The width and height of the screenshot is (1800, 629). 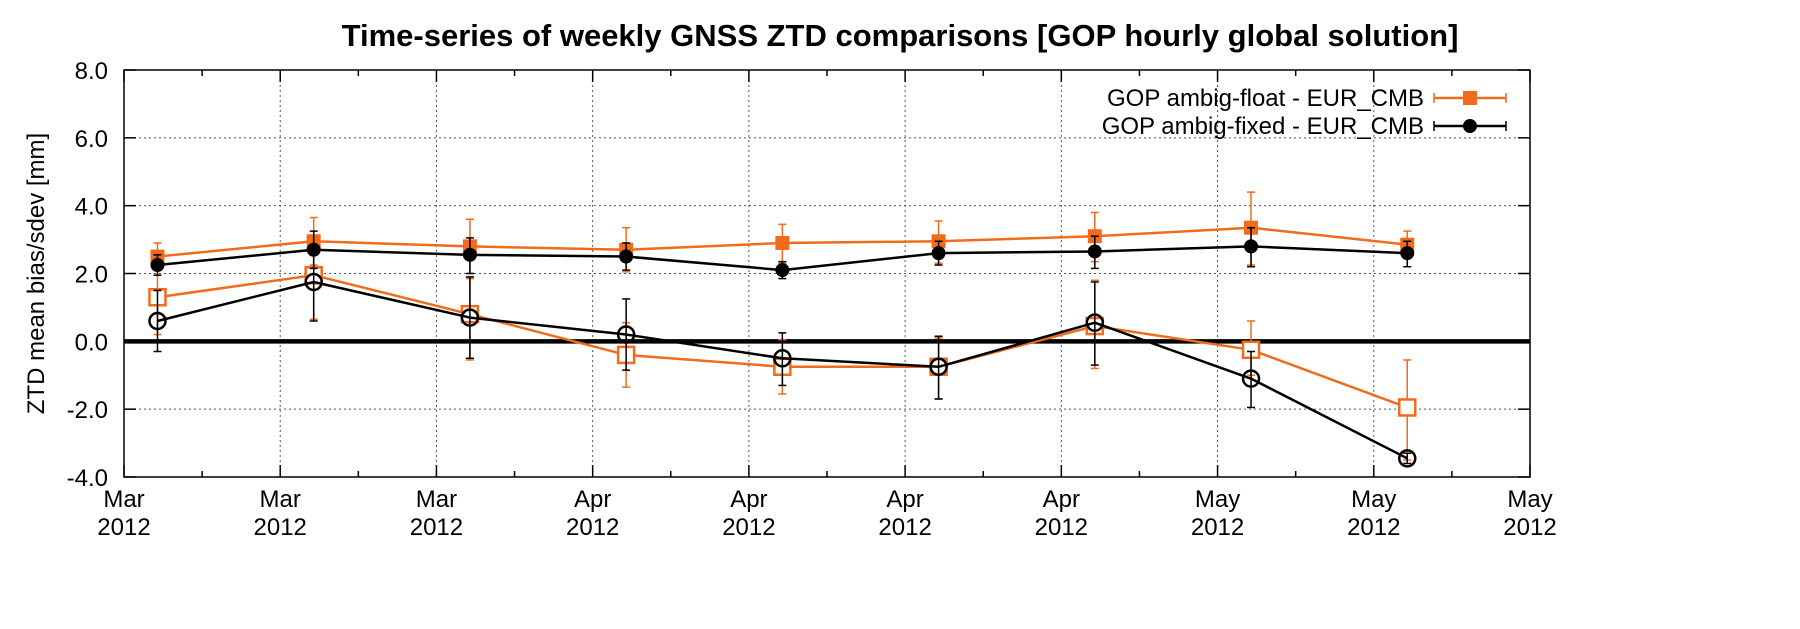 What do you see at coordinates (782, 253) in the screenshot?
I see `series-sdev-gop-ambig-fixed-eur-cmb` at bounding box center [782, 253].